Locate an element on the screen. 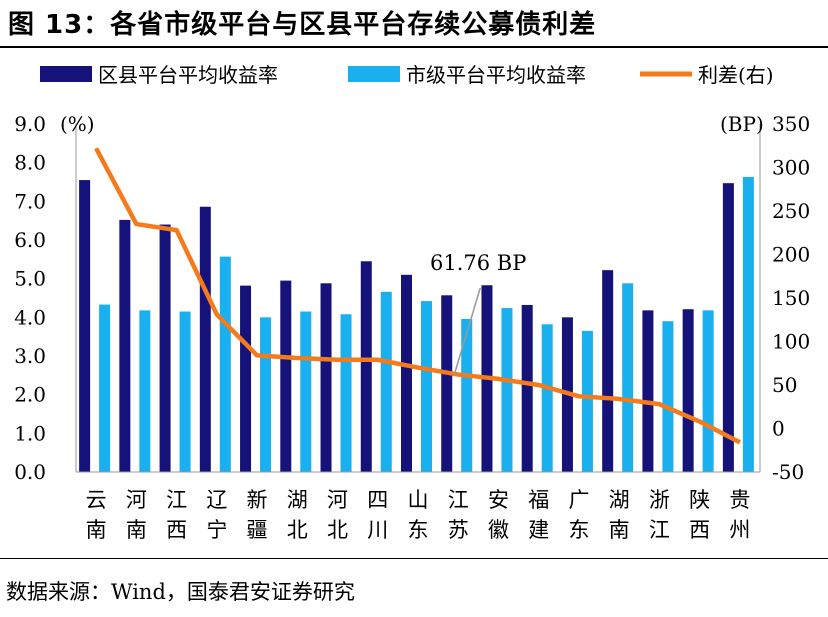 The width and height of the screenshot is (828, 617). right-tick-label-0: -50 is located at coordinates (788, 472).